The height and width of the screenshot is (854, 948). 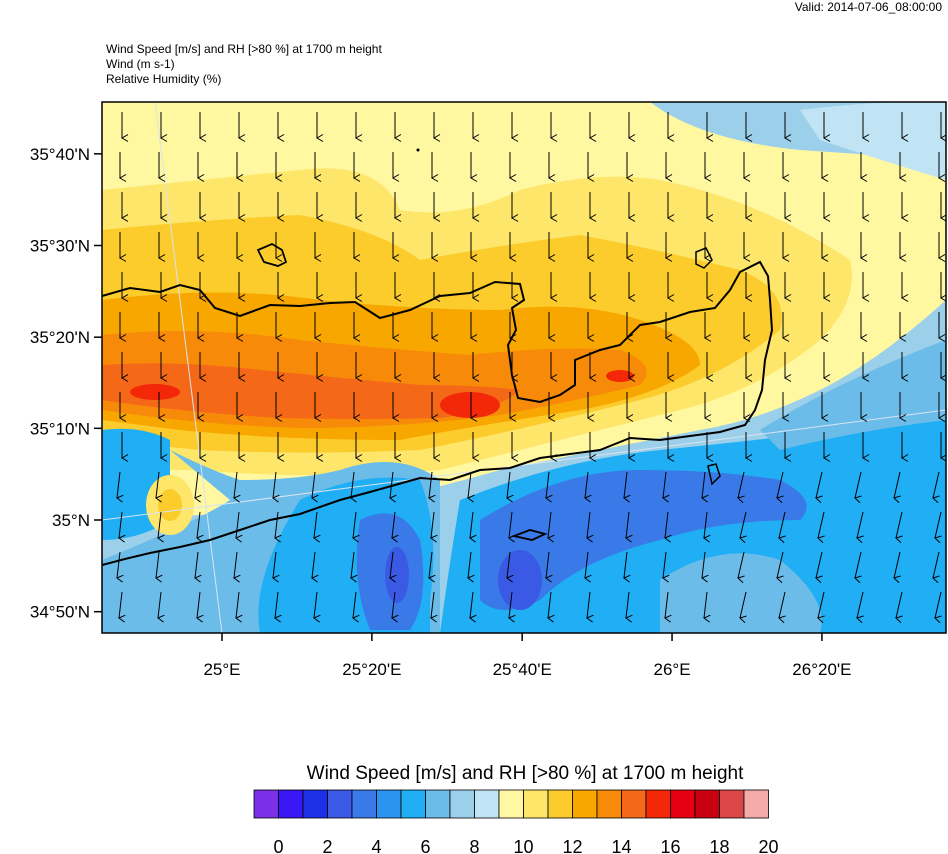 What do you see at coordinates (741, 593) in the screenshot?
I see `field-lightblue-se` at bounding box center [741, 593].